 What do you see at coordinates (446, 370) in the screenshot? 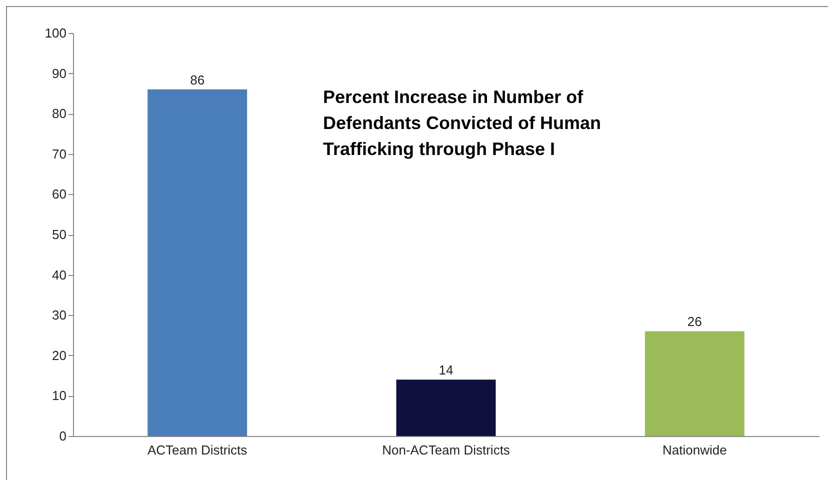
I see `data-label: 14` at bounding box center [446, 370].